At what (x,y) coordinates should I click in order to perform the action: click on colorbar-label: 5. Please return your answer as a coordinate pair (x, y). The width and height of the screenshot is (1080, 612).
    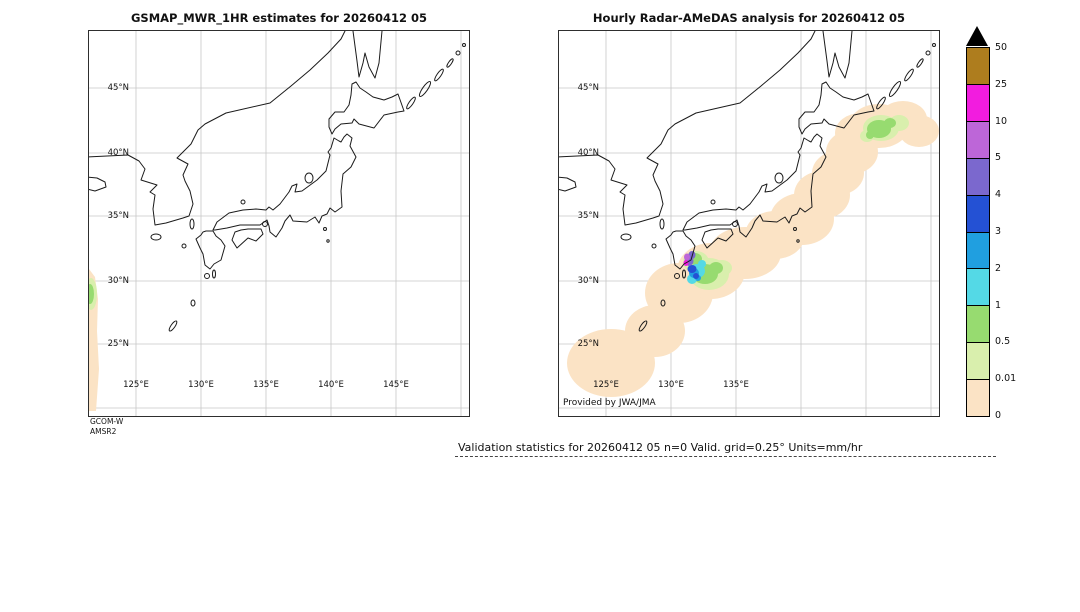
    Looking at the image, I should click on (998, 157).